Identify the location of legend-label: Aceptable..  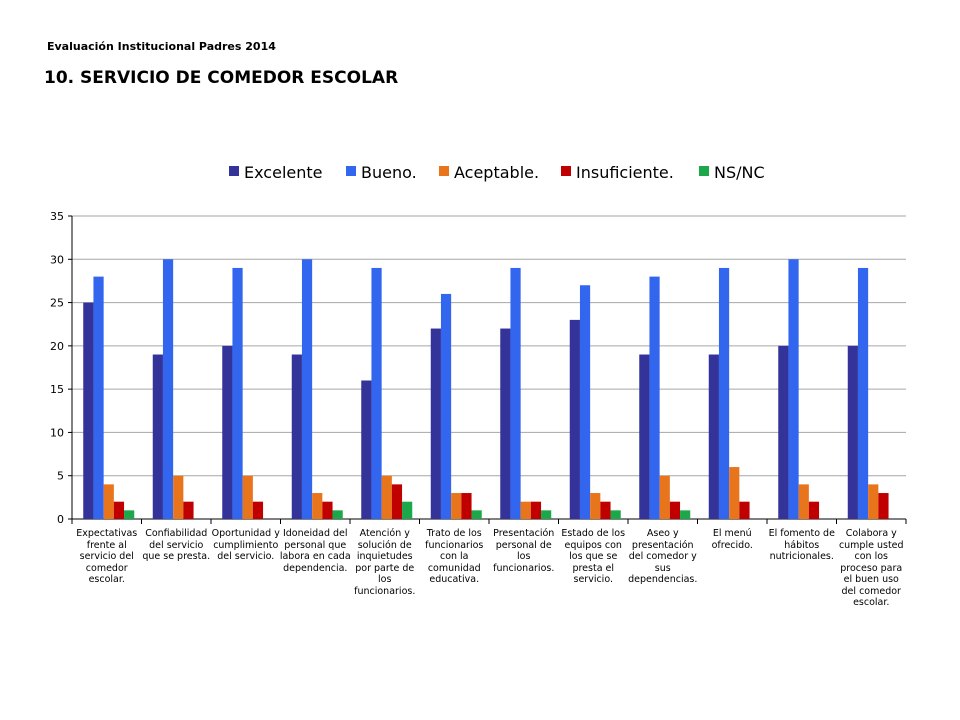
(496, 172).